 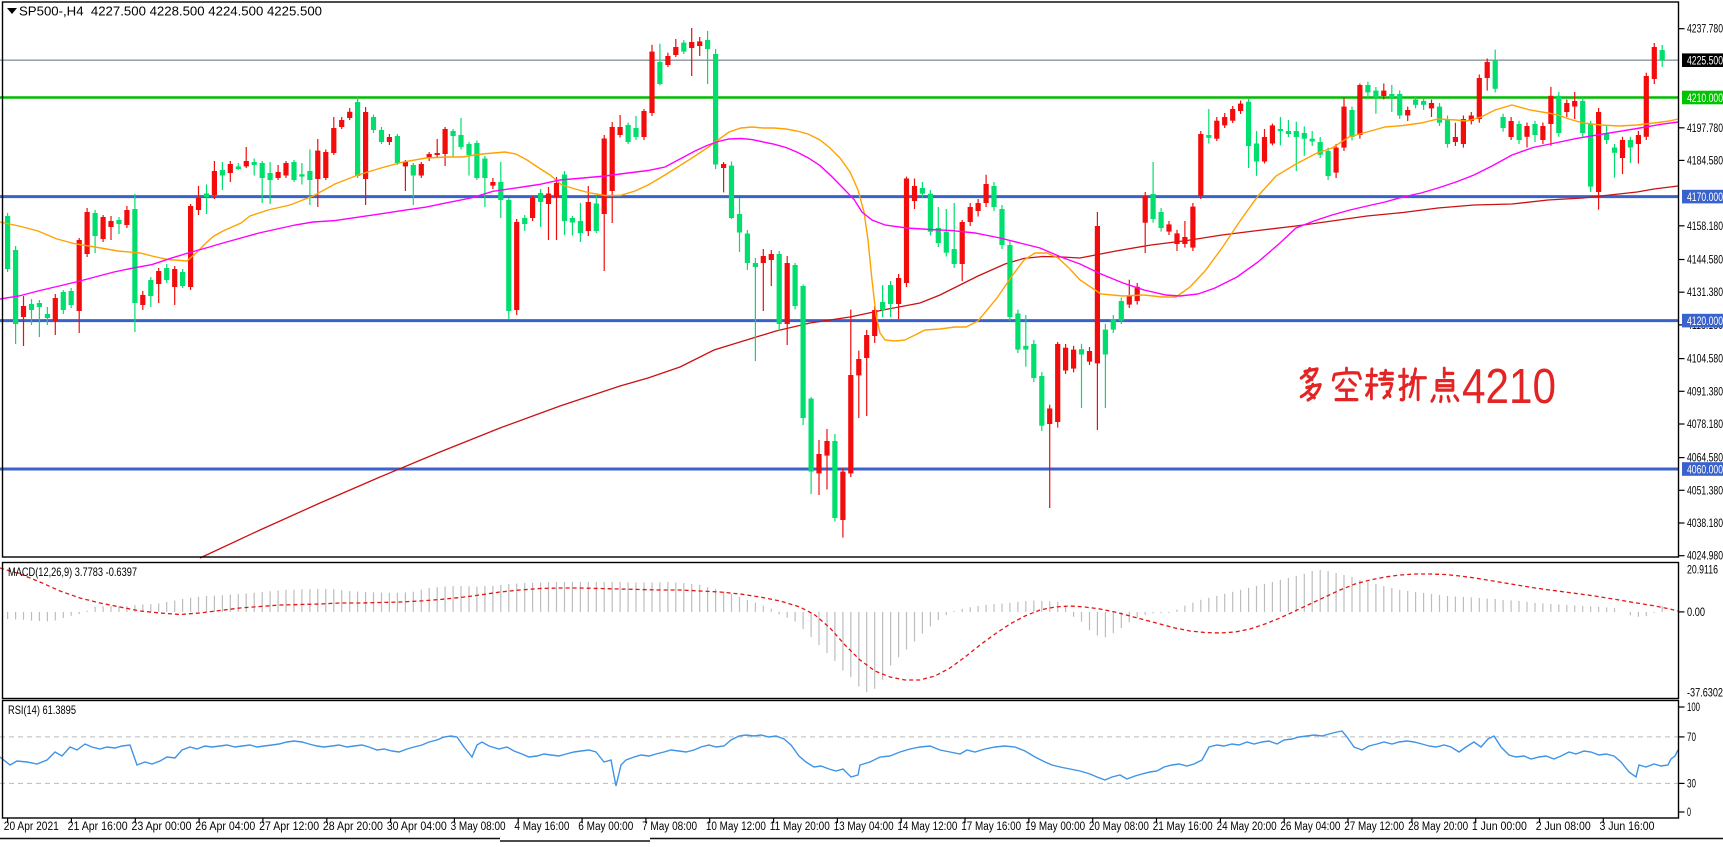 I want to click on svg-text: 14 May 12:00, so click(x=927, y=827).